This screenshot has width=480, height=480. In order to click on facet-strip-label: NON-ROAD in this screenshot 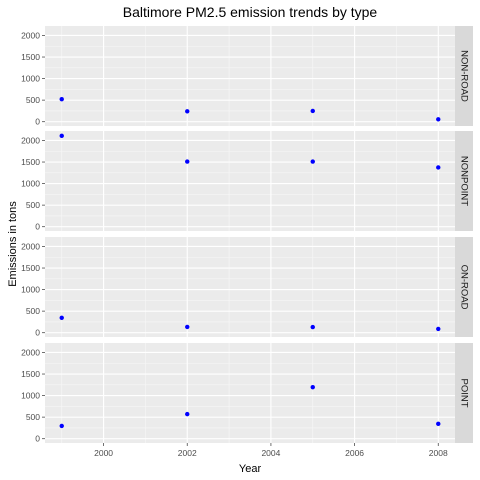, I will do `click(463, 76)`.